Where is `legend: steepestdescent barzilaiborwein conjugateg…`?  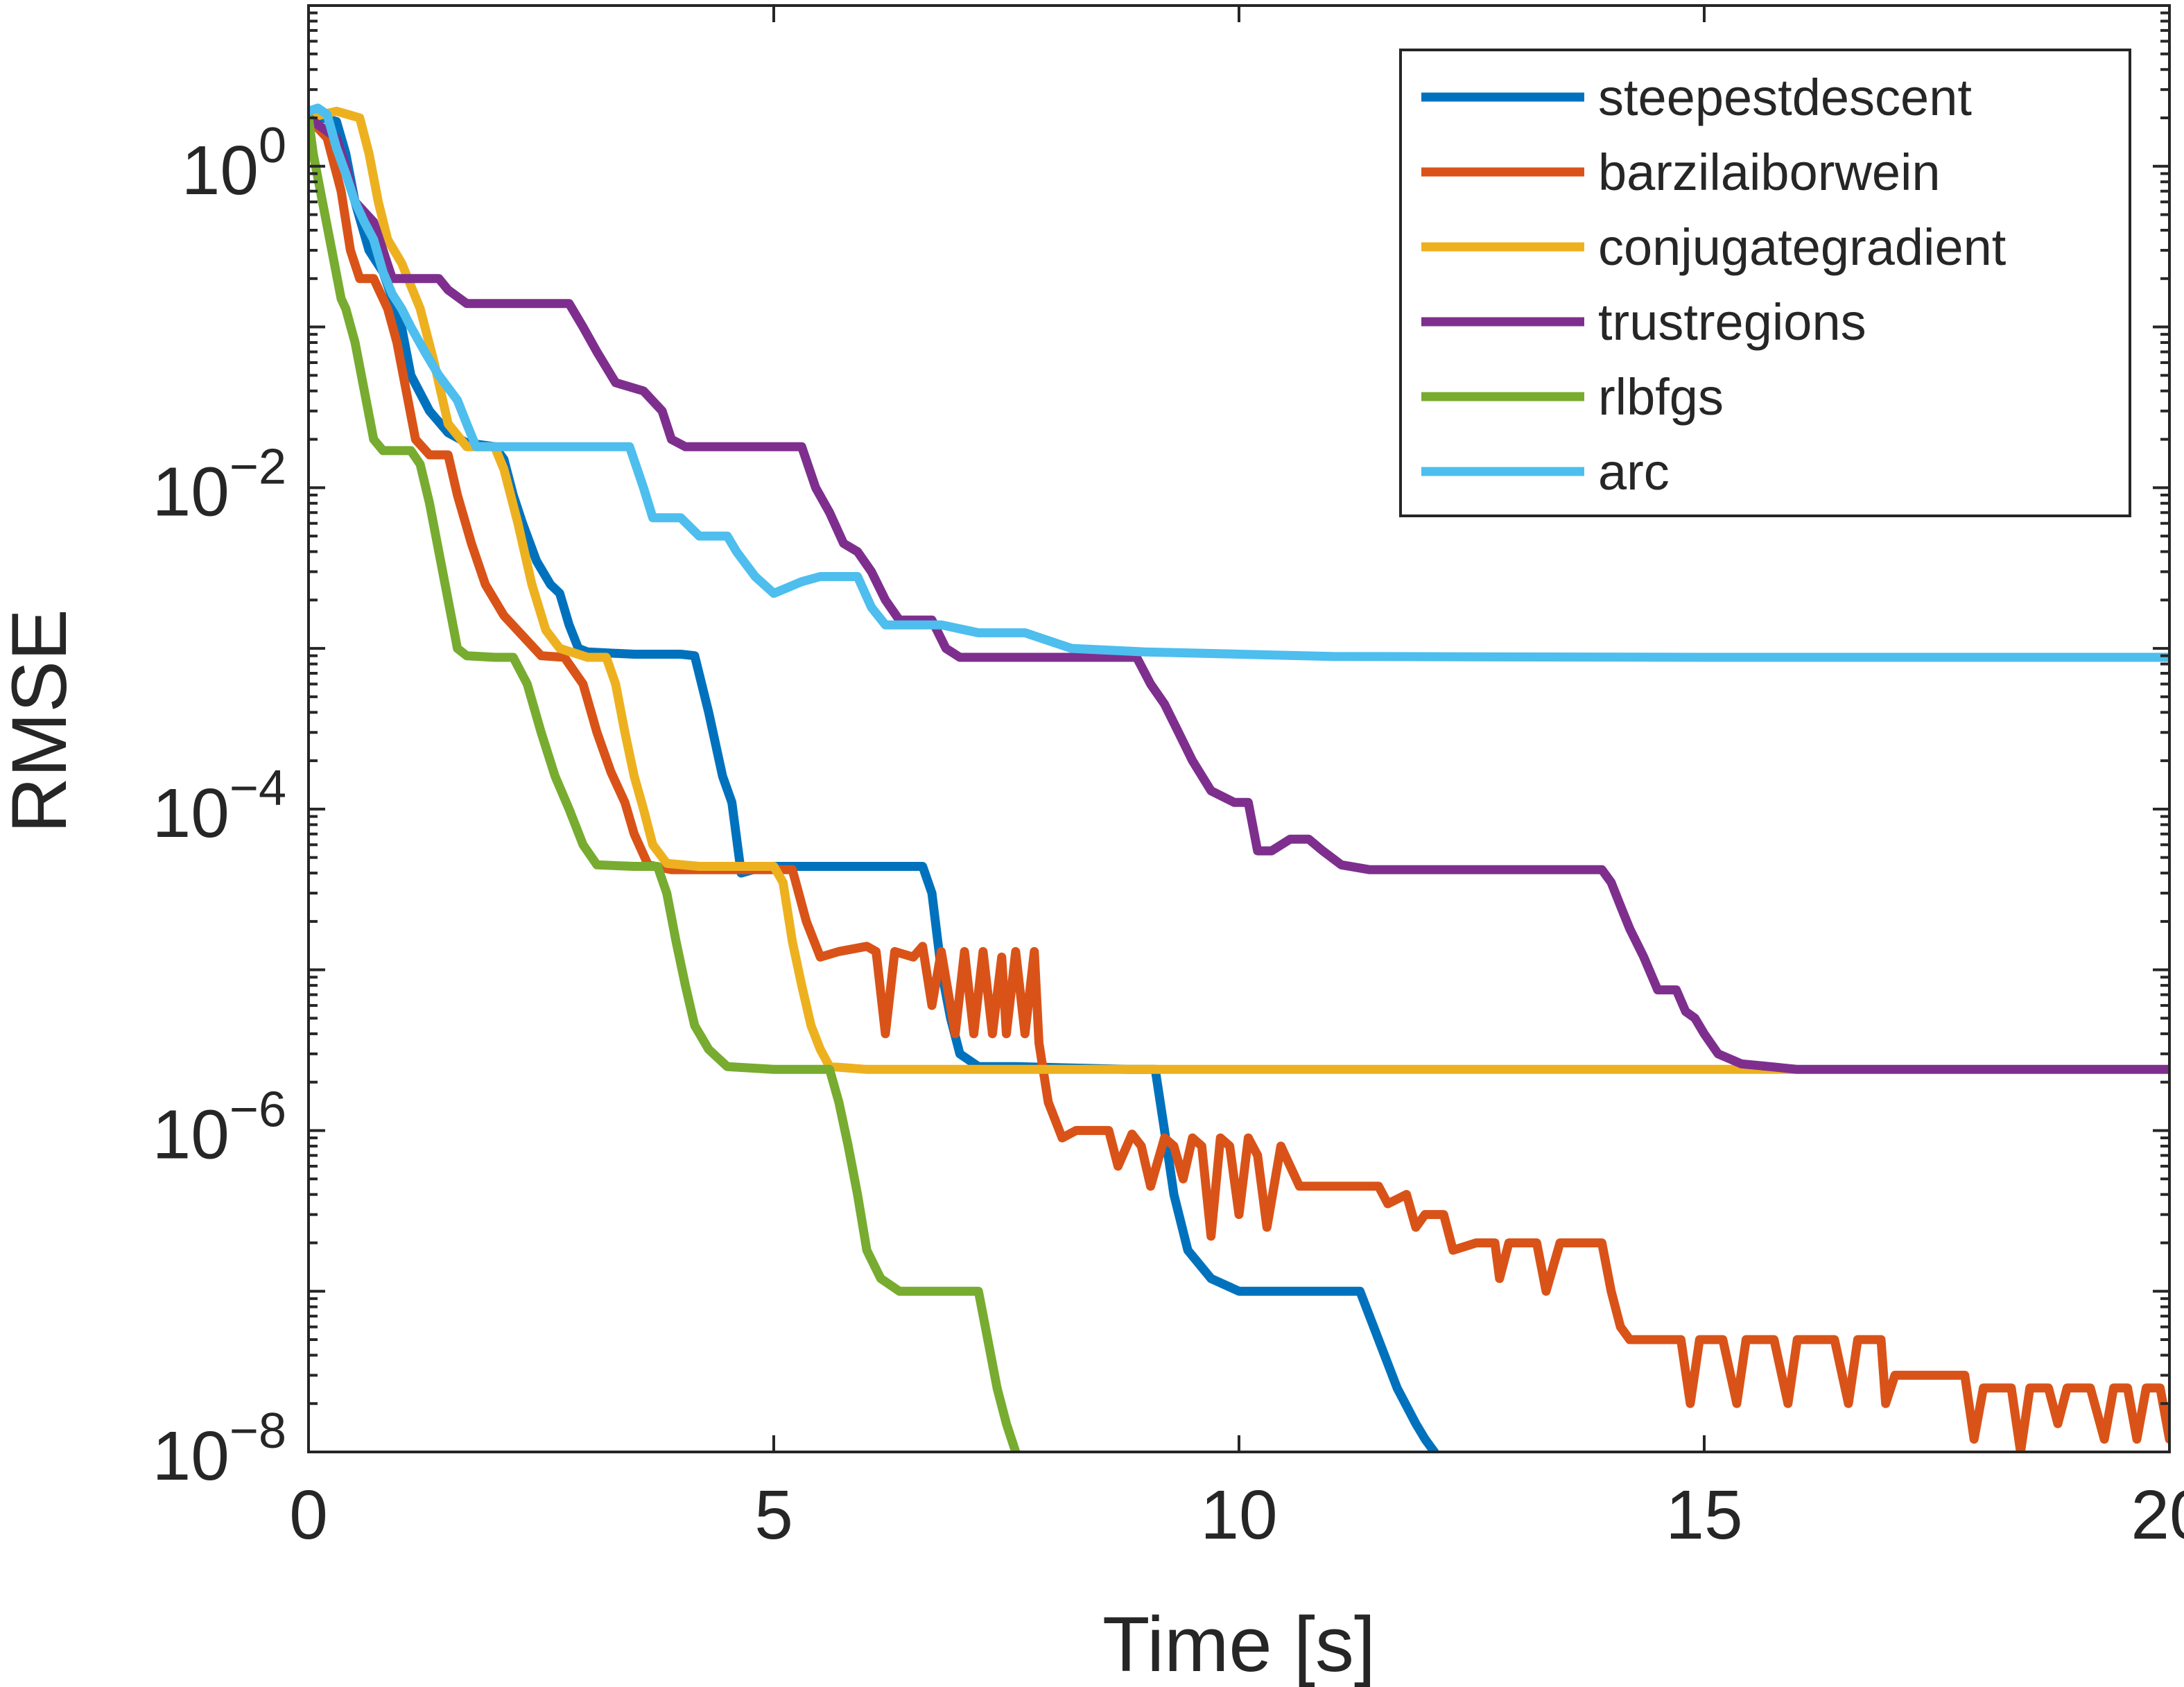 legend: steepestdescent barzilaiborwein conjugateg… is located at coordinates (1765, 283).